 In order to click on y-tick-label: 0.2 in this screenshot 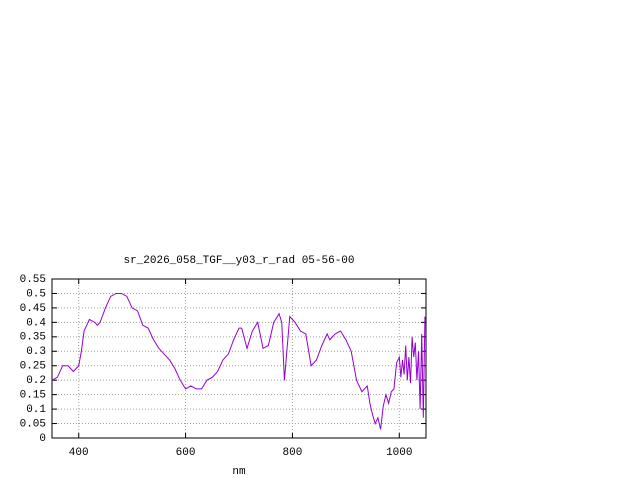, I will do `click(36, 381)`.